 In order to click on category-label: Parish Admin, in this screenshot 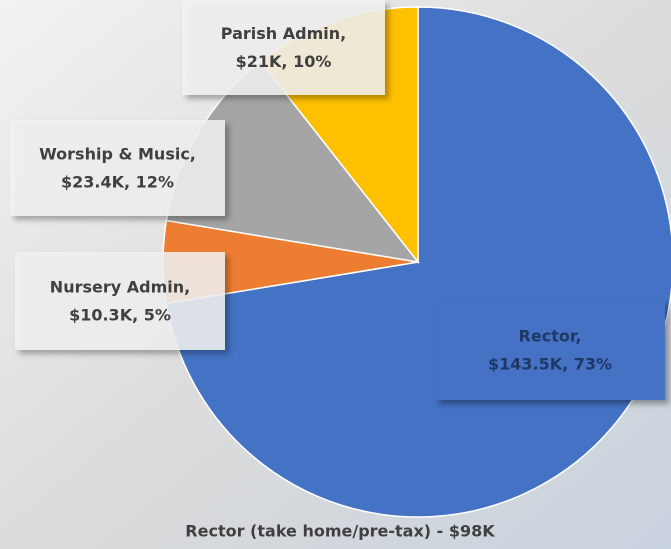, I will do `click(283, 33)`.